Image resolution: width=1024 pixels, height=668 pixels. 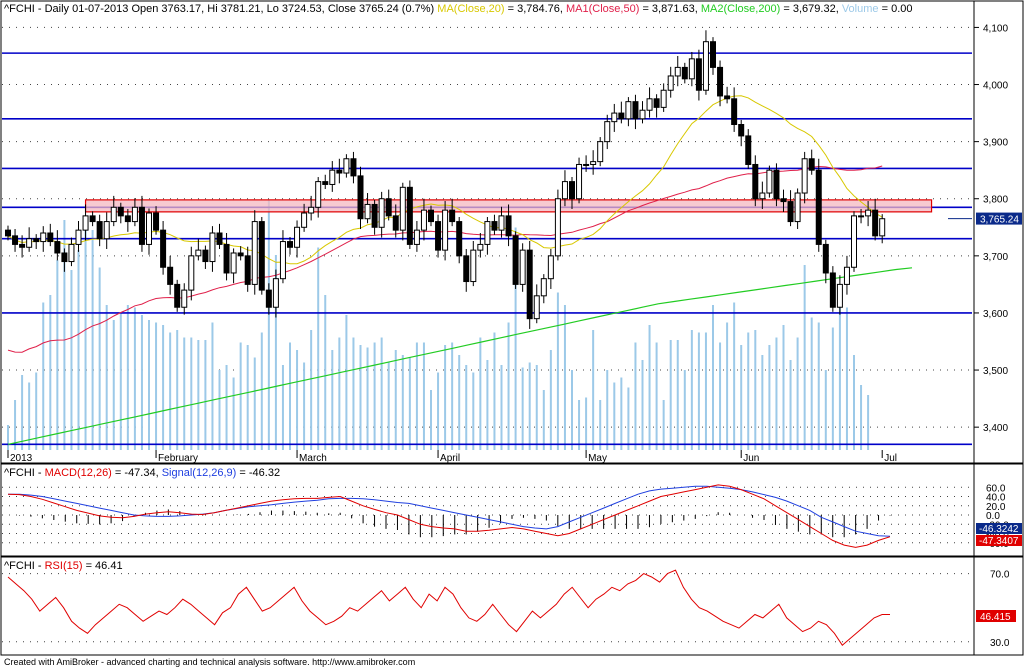 What do you see at coordinates (313, 458) in the screenshot?
I see `x-tick-label: March` at bounding box center [313, 458].